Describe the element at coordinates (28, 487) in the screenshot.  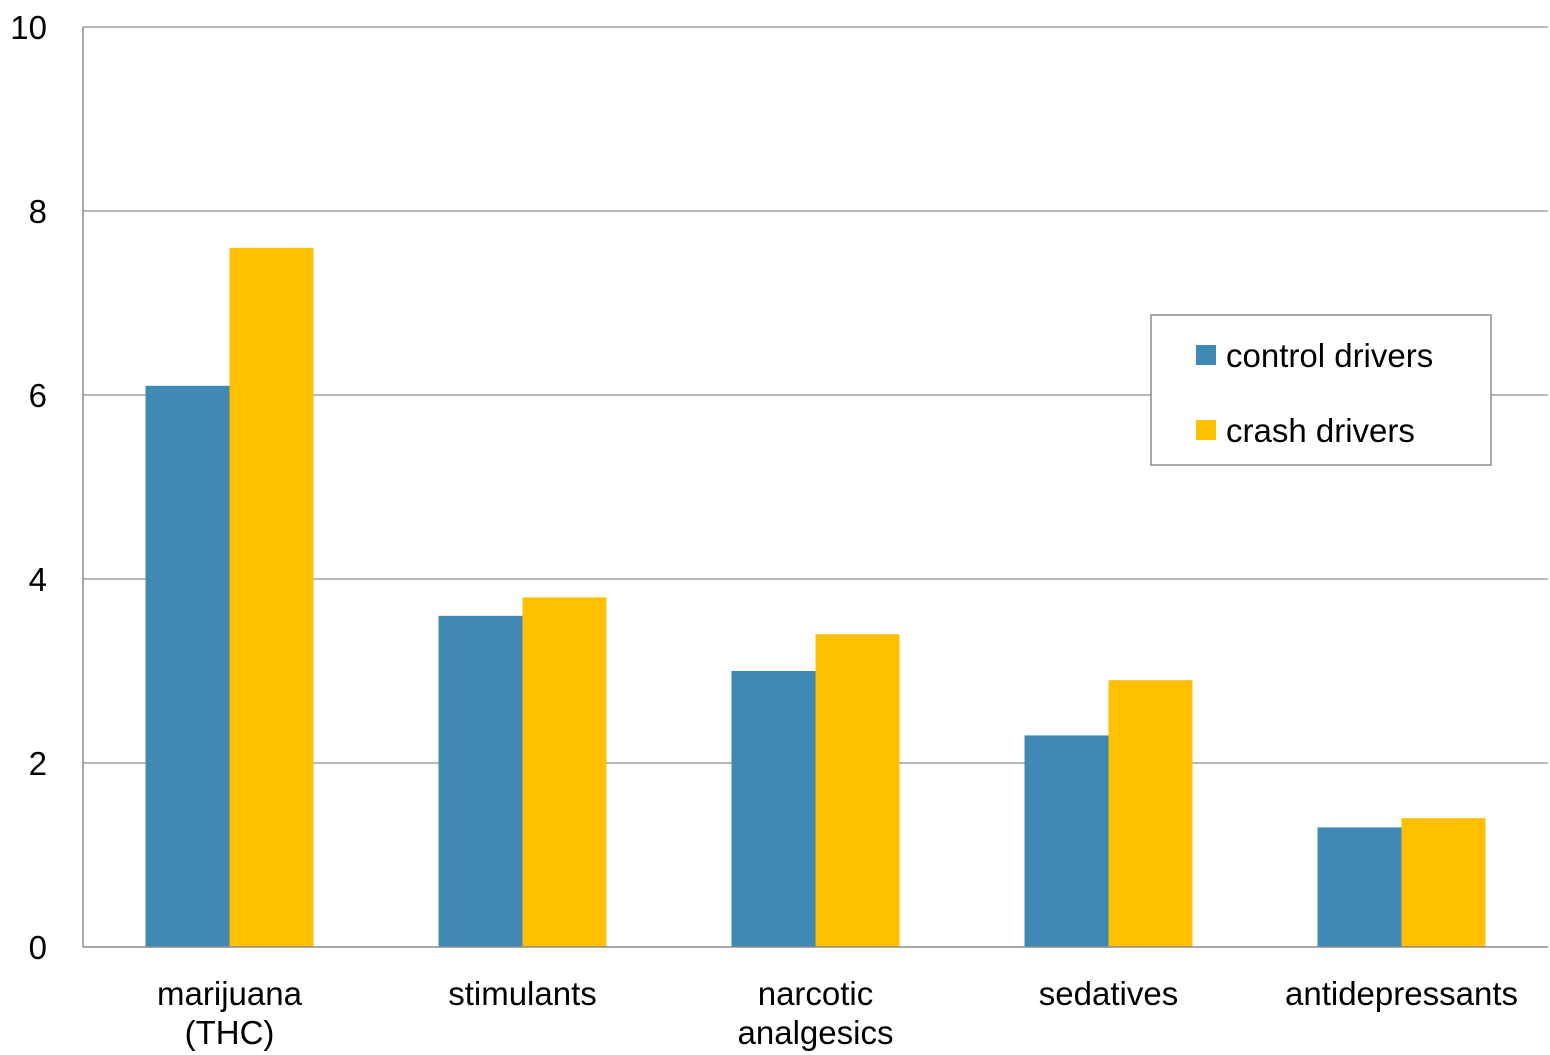
I see `y-axis-tick-labels: 0 2 4 6 8 10` at that location.